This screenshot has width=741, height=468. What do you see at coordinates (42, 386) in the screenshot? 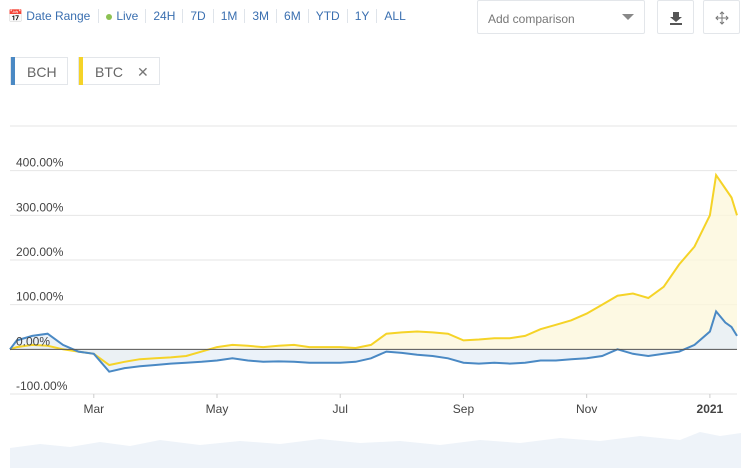
I see `y-tick-label: -100.00%` at bounding box center [42, 386].